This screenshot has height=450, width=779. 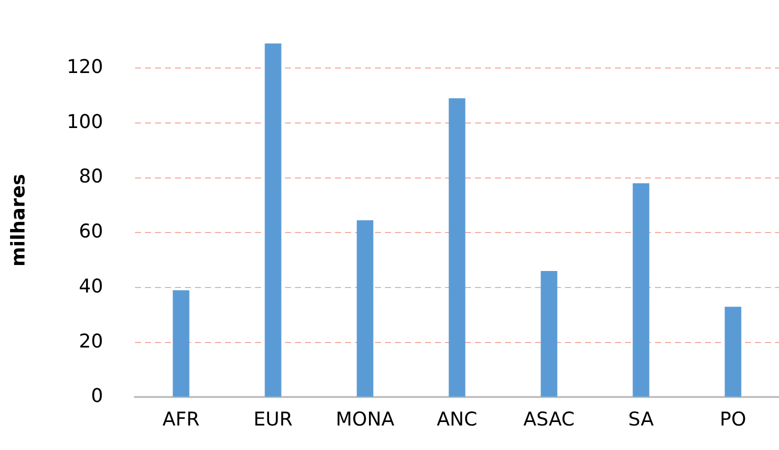 I want to click on y-tick-label: 0, so click(x=97, y=396).